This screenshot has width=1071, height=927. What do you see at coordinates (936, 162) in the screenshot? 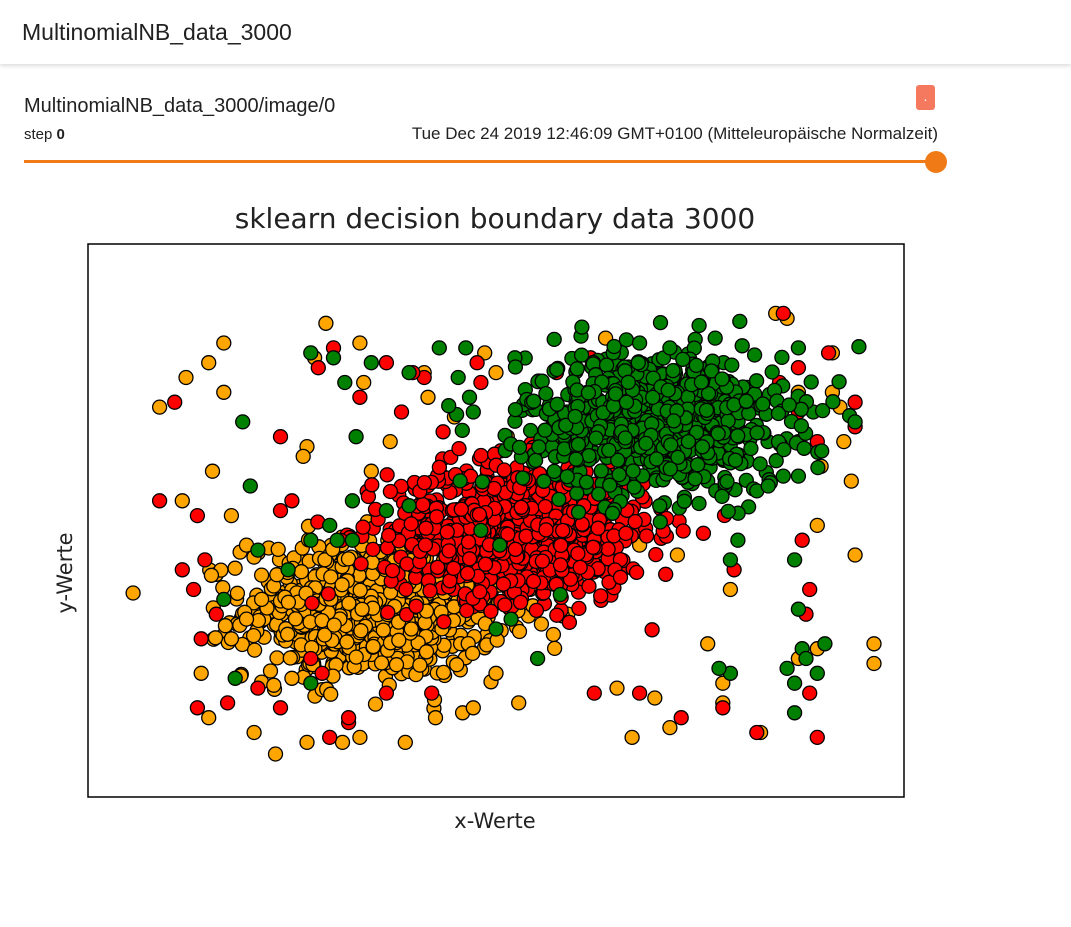
I see `step-slider-knob` at bounding box center [936, 162].